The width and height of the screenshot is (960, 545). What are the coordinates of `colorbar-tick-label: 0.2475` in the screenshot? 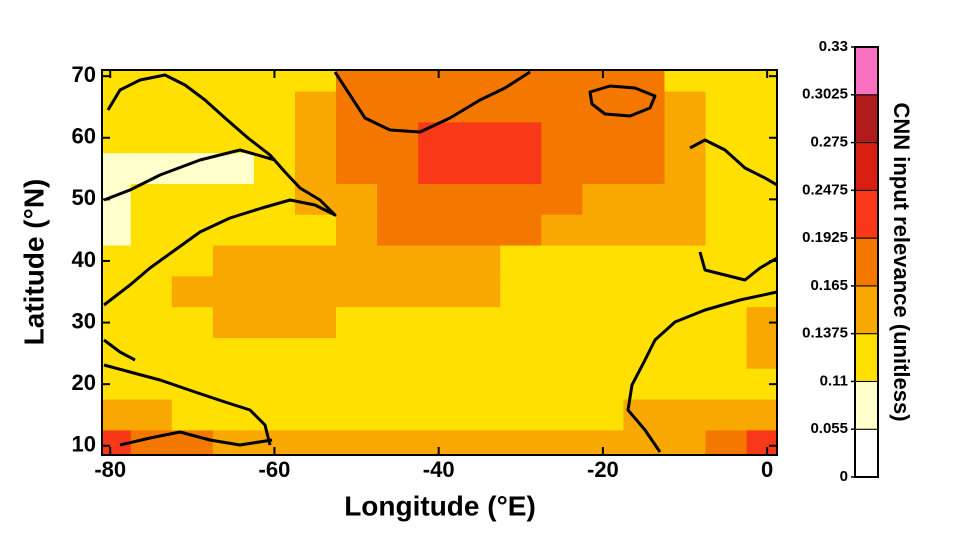 It's located at (825, 189).